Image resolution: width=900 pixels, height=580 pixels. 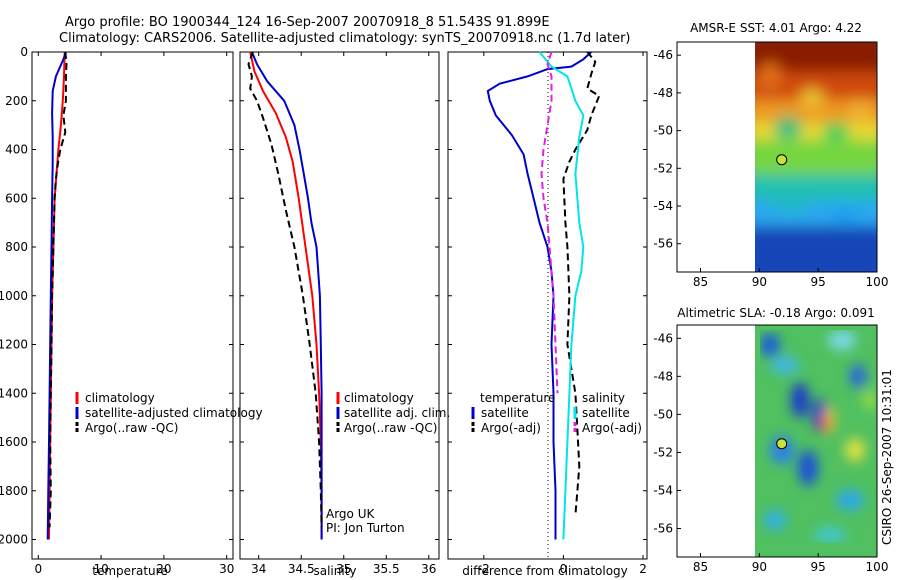 I want to click on y-tick-label: 2000, so click(x=14, y=540).